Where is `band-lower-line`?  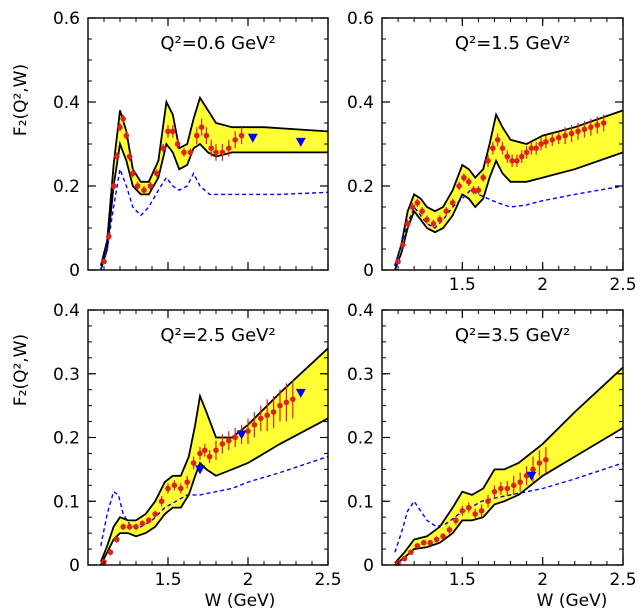
band-lower-line is located at coordinates (214, 491).